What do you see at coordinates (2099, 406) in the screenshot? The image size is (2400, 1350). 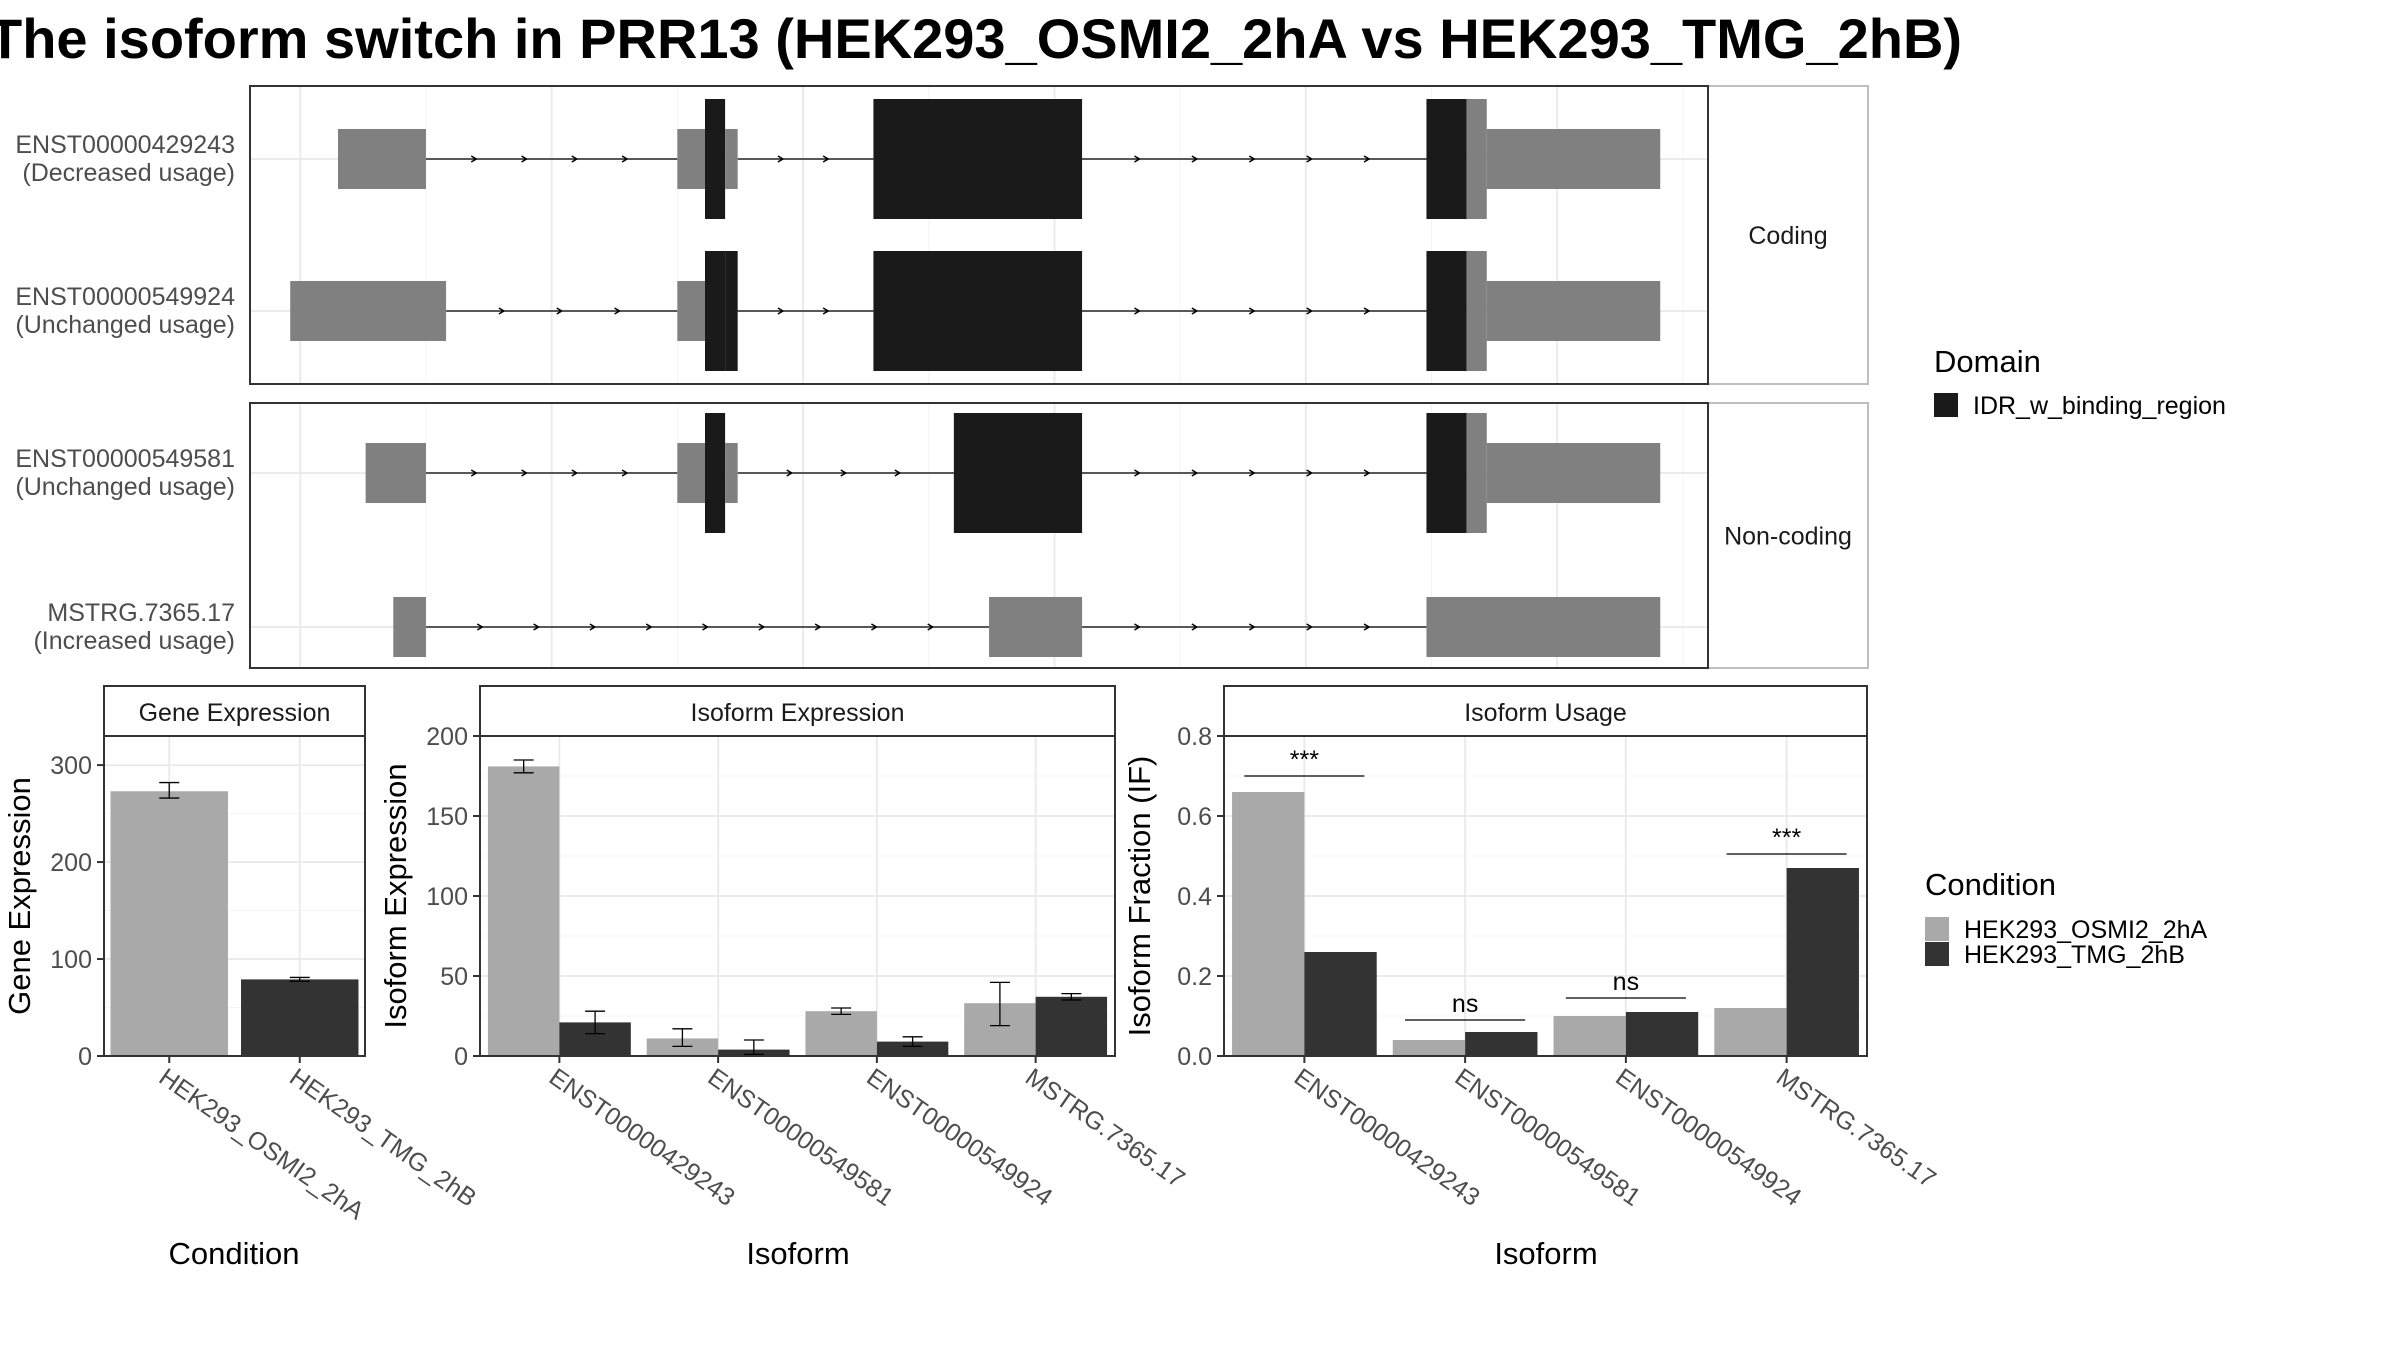 I see `domain-legend-label: IDR_w_binding_region` at bounding box center [2099, 406].